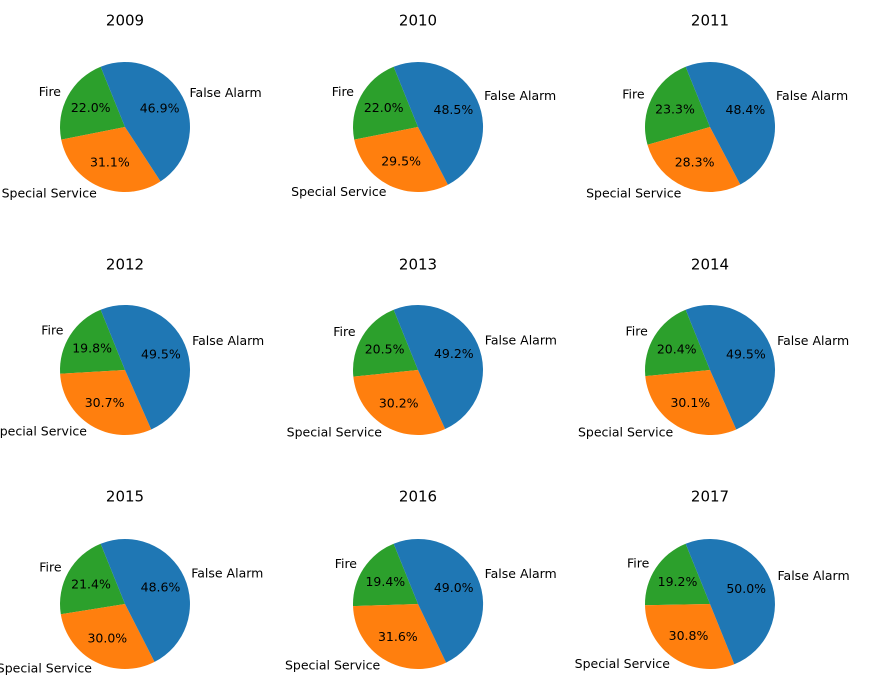 The height and width of the screenshot is (680, 883). What do you see at coordinates (91, 583) in the screenshot?
I see `pie-value-label-fire: 21.4%` at bounding box center [91, 583].